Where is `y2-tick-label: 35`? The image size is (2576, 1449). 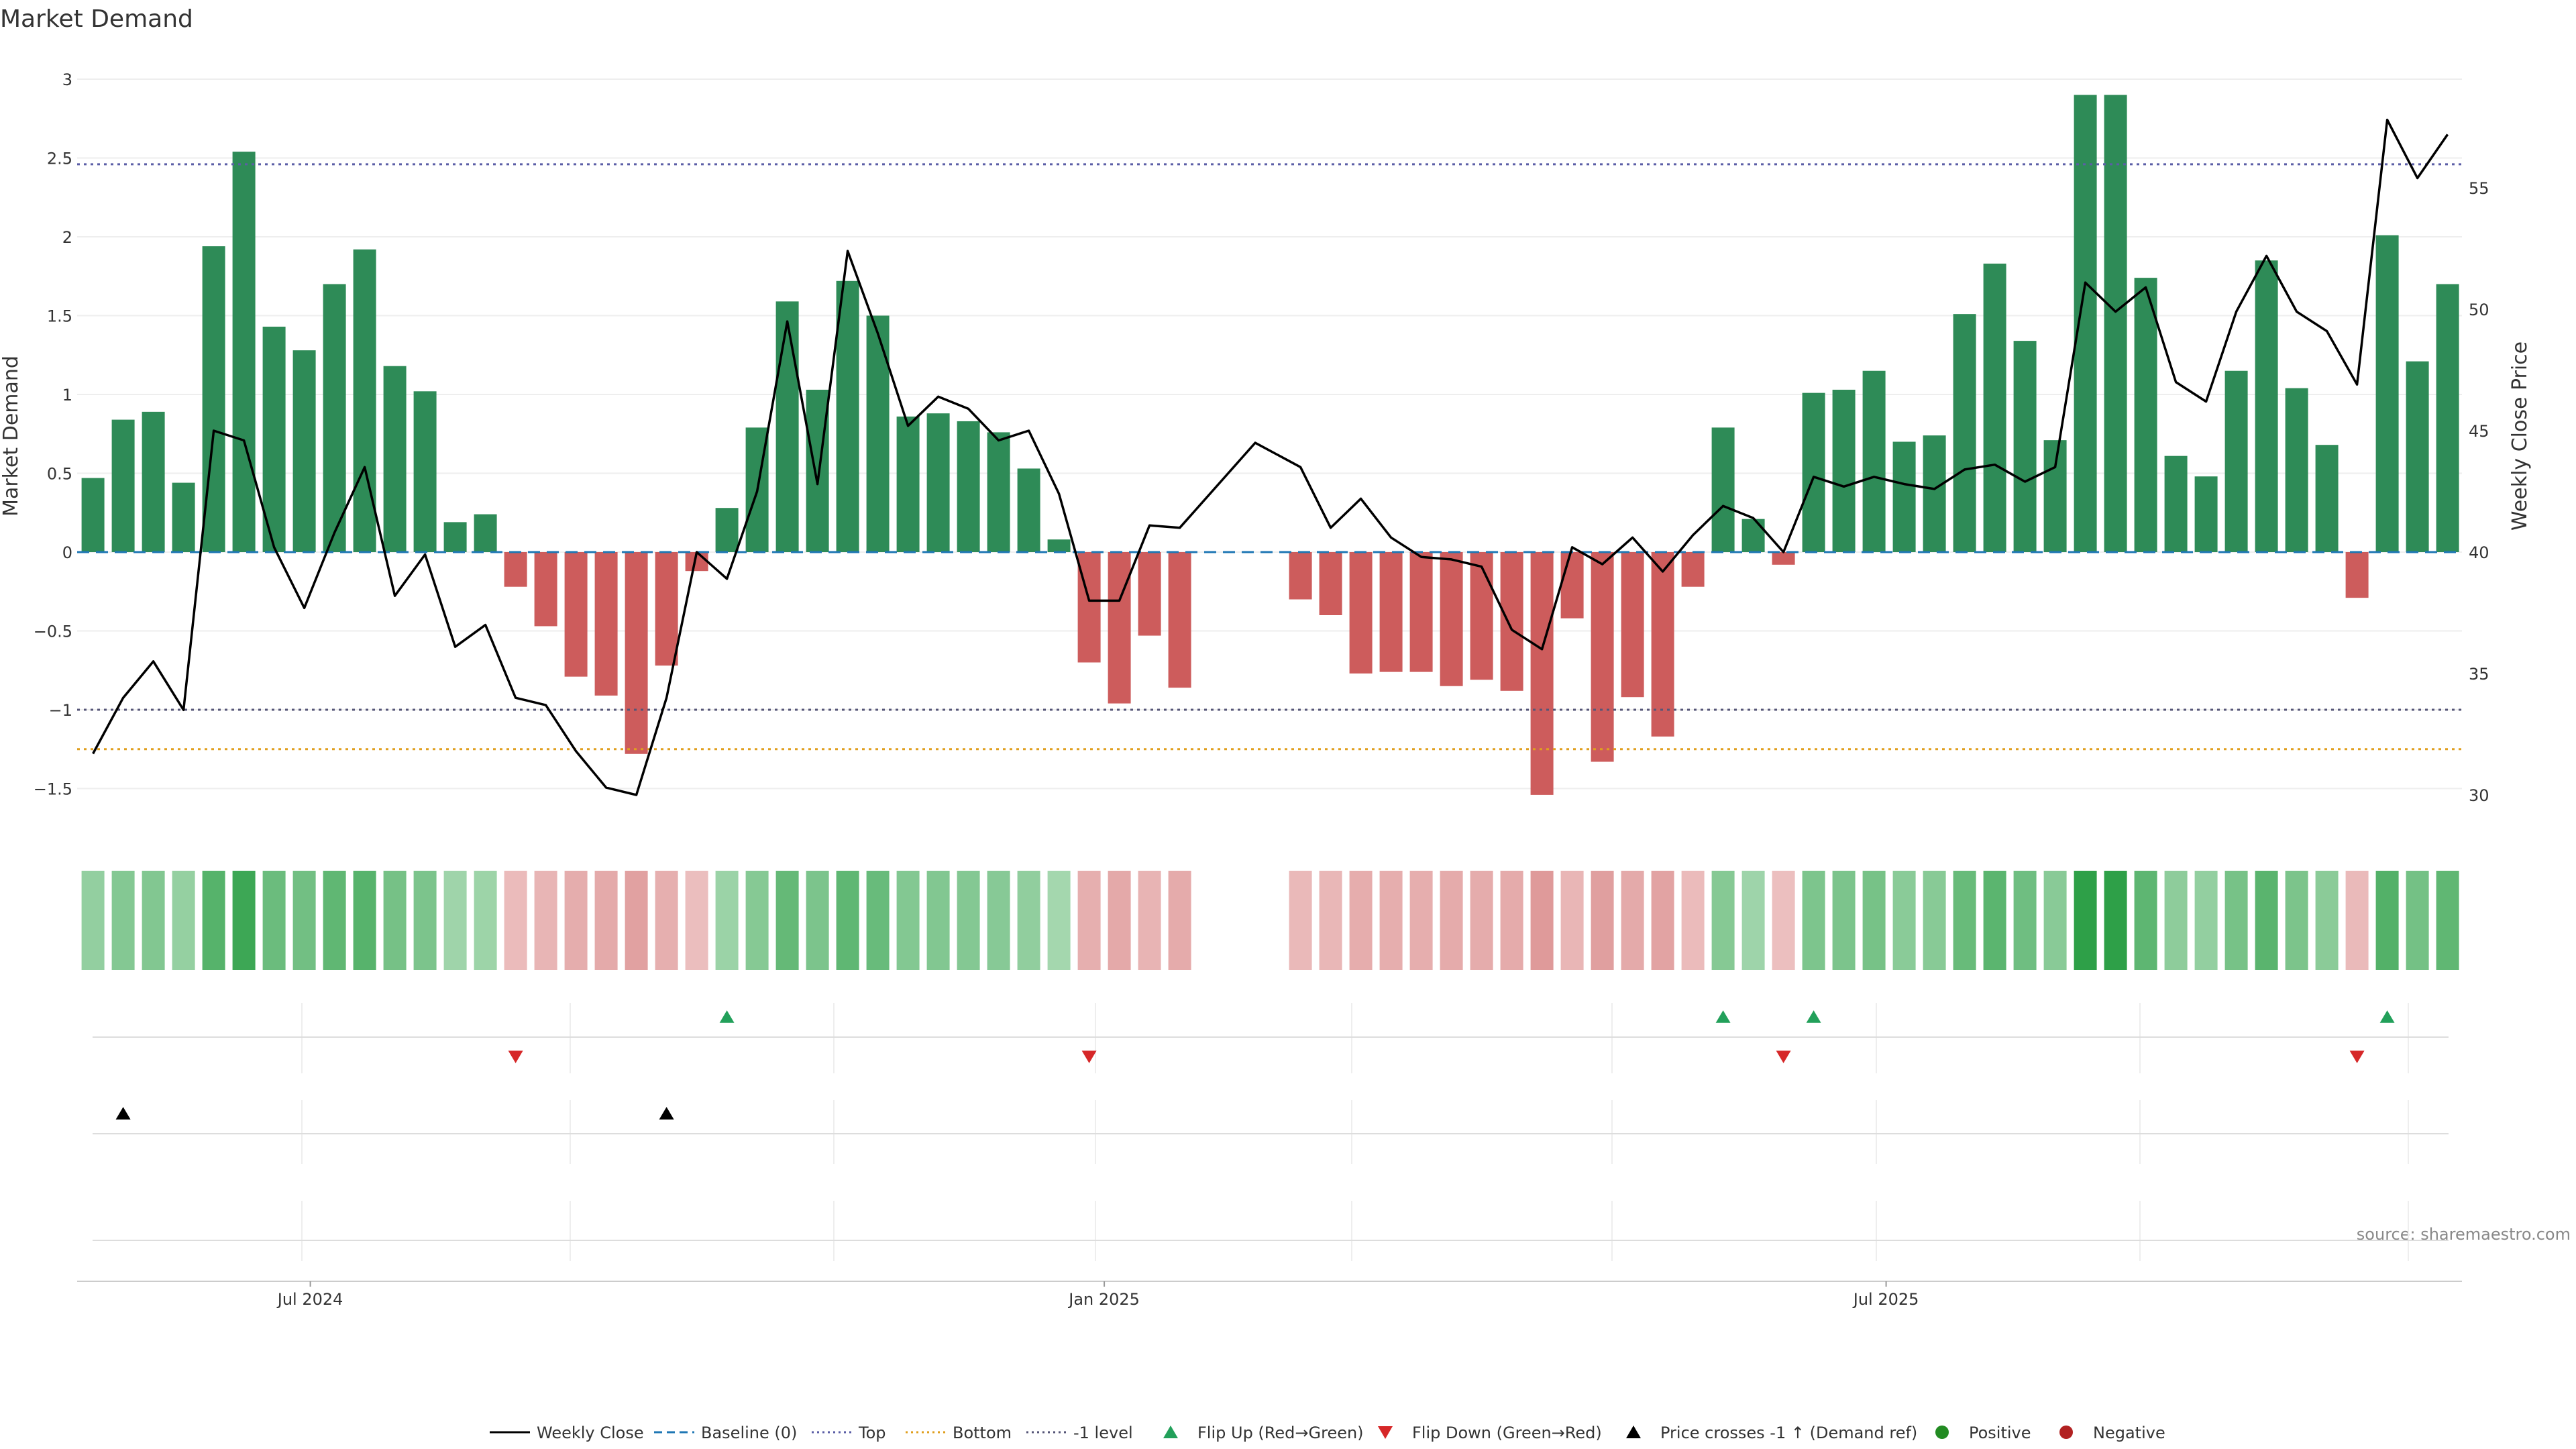
y2-tick-label: 35 is located at coordinates (2479, 674).